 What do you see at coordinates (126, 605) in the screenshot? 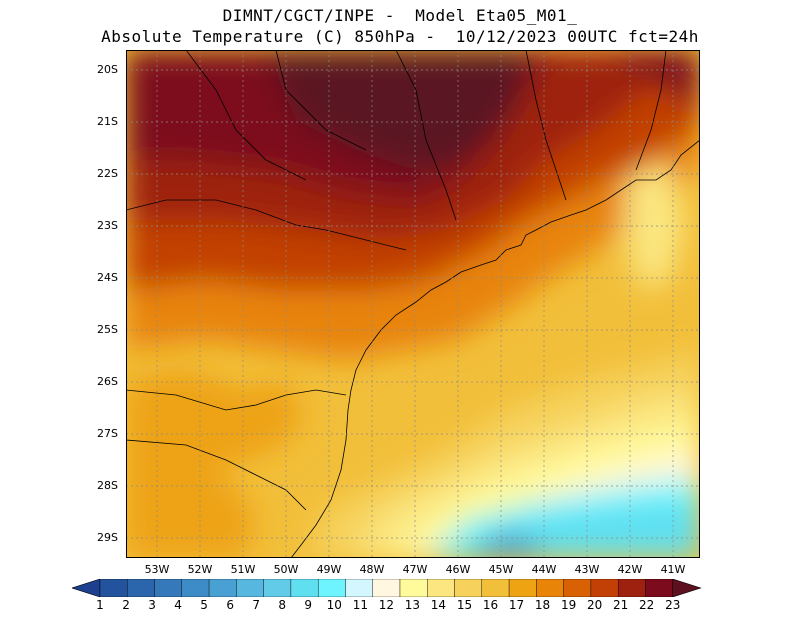
I see `colorbar-label: 2` at bounding box center [126, 605].